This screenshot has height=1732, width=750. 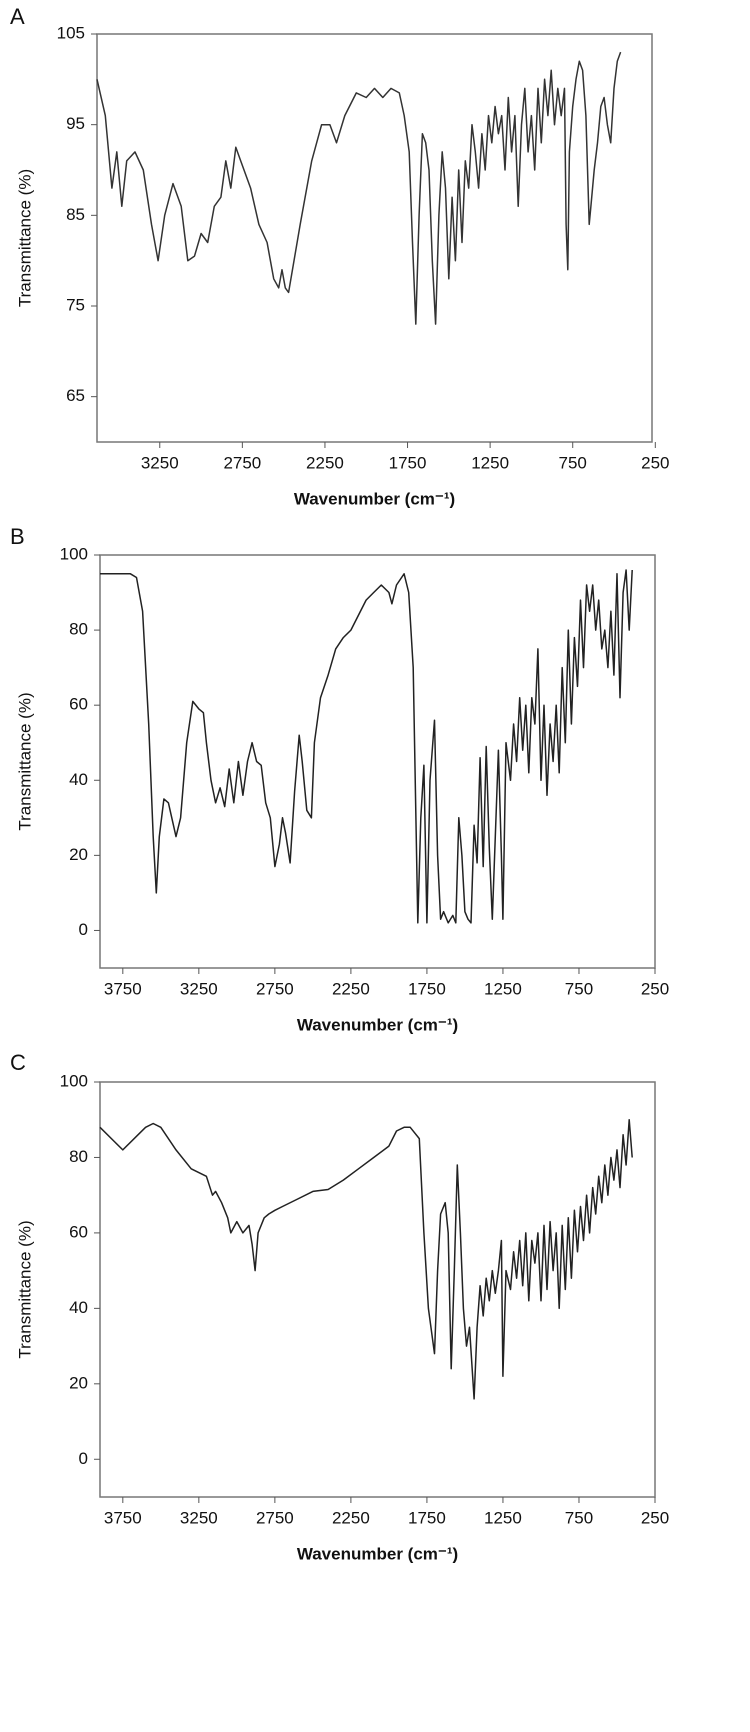 I want to click on y-tick-label: 75, so click(x=75, y=304).